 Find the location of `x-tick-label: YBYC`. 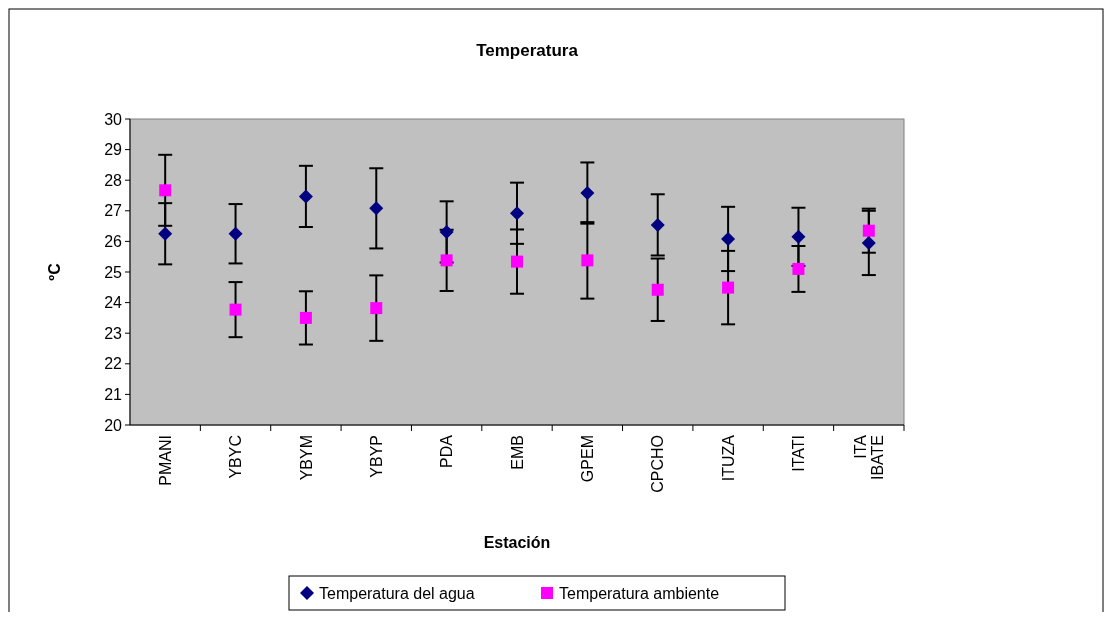

x-tick-label: YBYC is located at coordinates (236, 457).